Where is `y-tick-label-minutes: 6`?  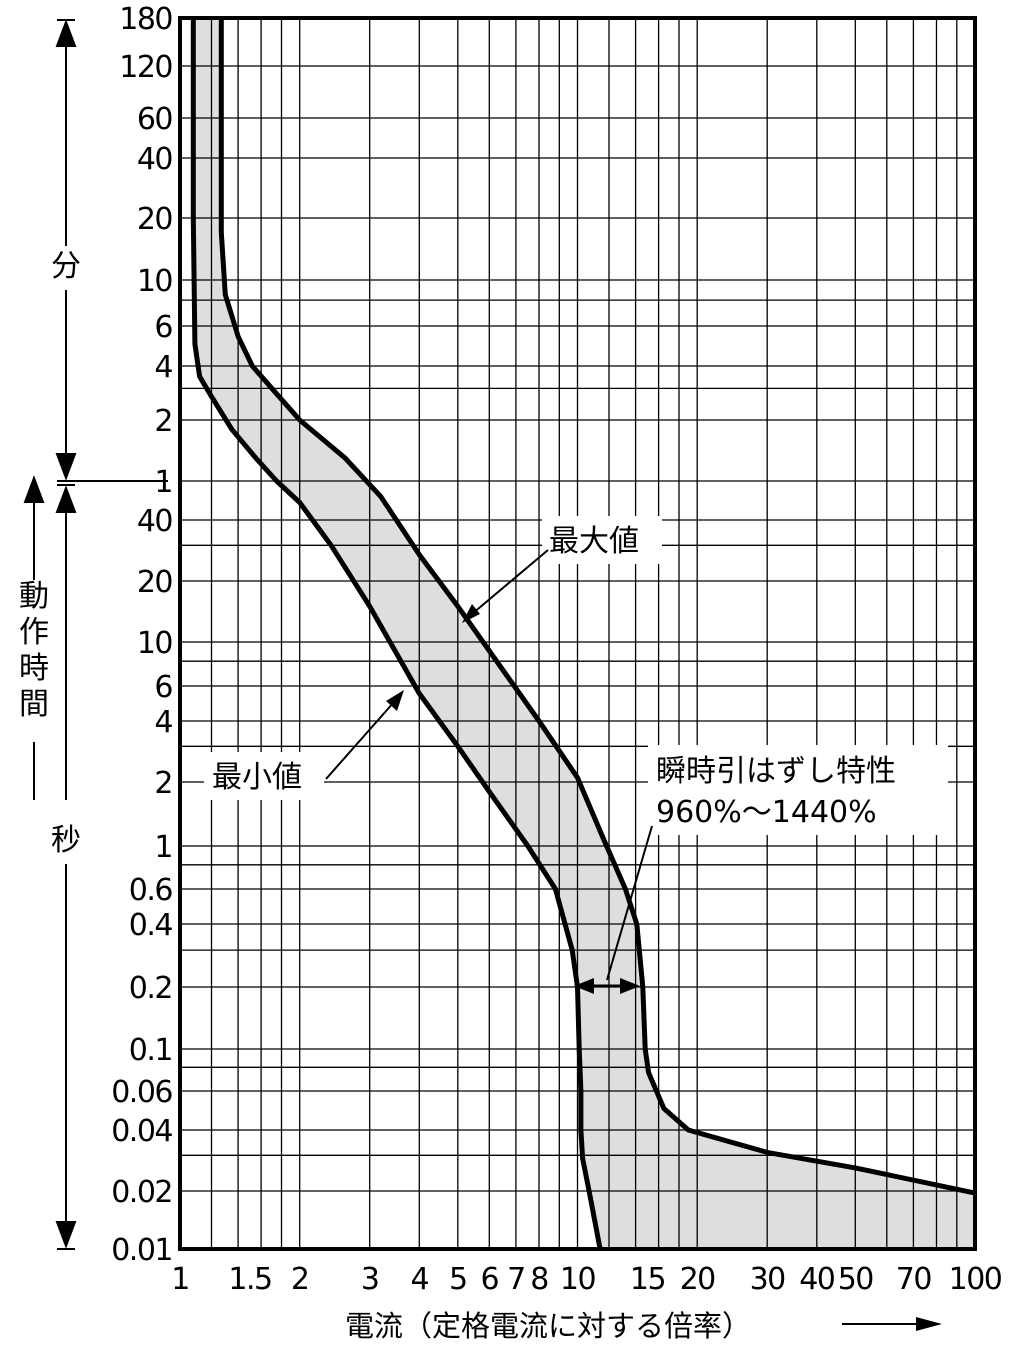 y-tick-label-minutes: 6 is located at coordinates (163, 327).